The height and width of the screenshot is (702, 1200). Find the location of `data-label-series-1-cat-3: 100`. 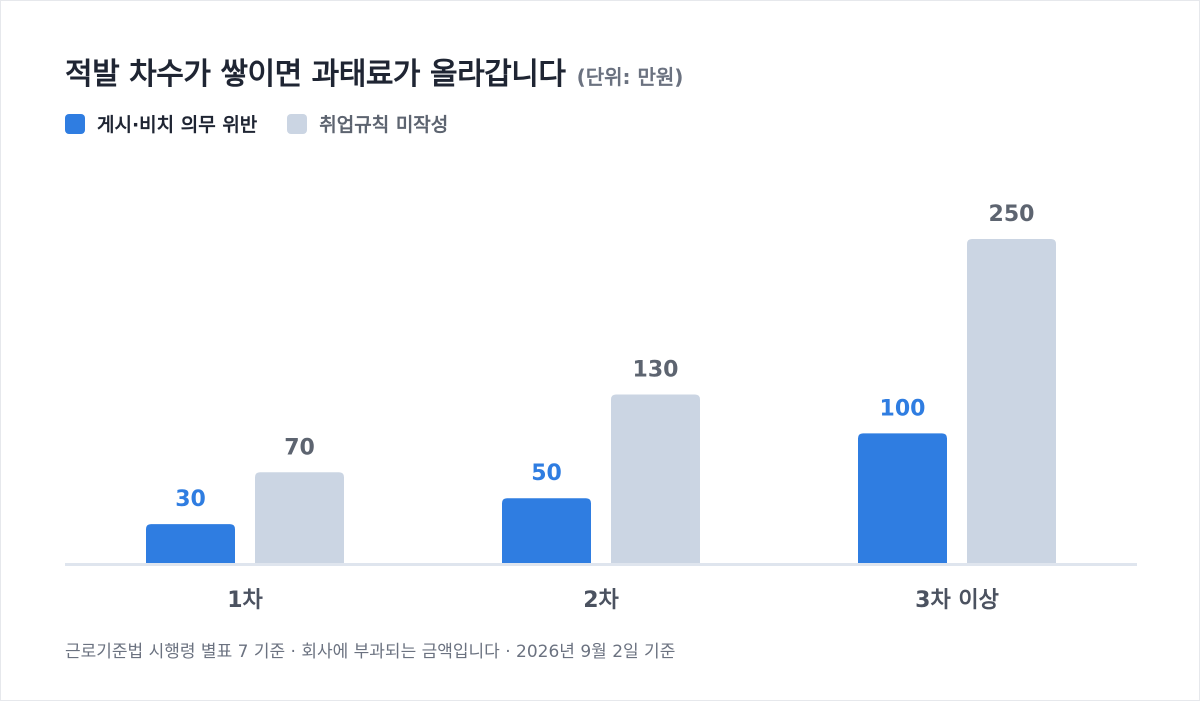

data-label-series-1-cat-3: 100 is located at coordinates (903, 408).